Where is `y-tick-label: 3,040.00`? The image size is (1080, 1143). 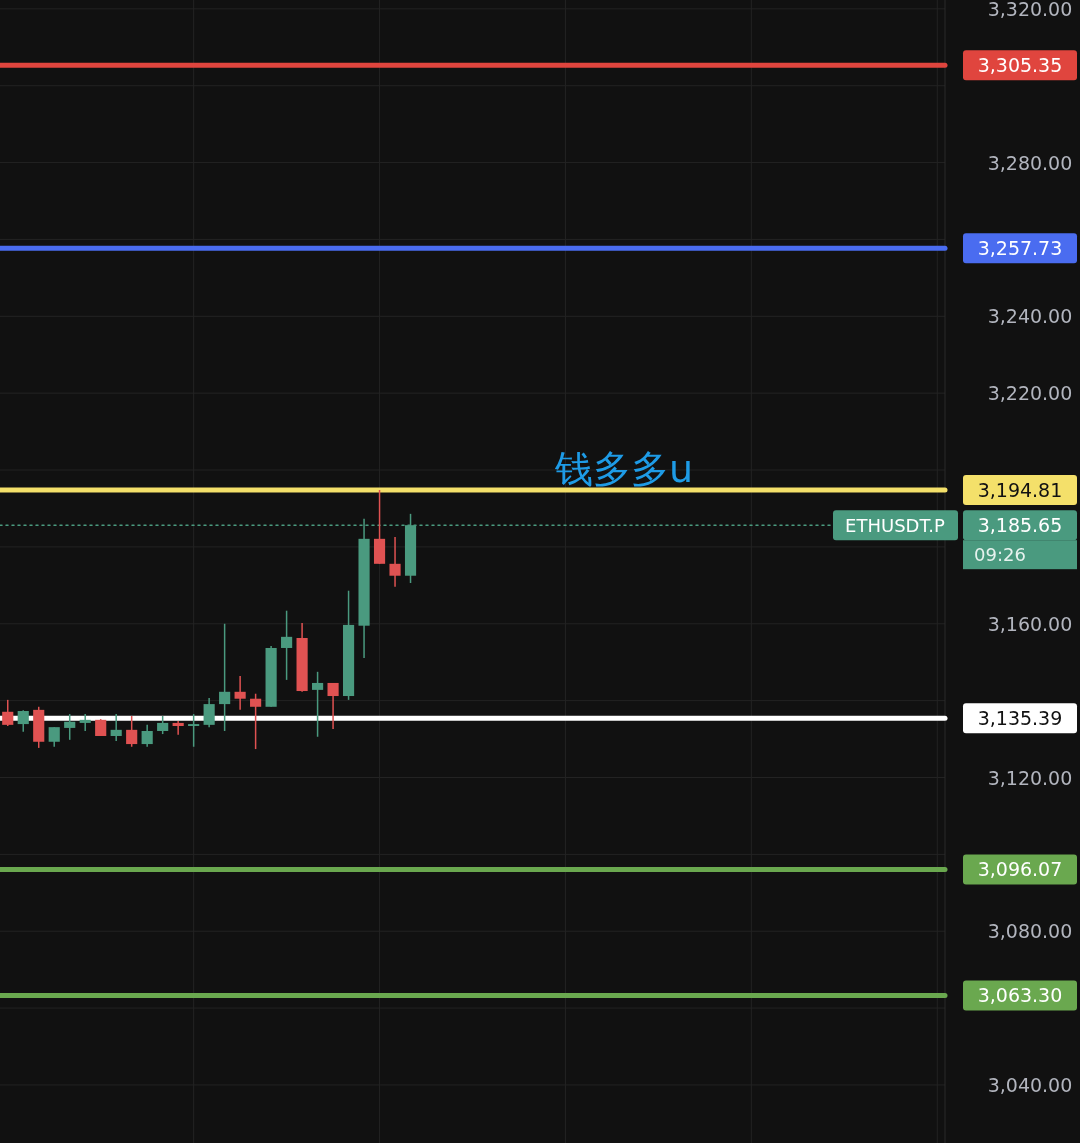
y-tick-label: 3,040.00 is located at coordinates (1030, 1084).